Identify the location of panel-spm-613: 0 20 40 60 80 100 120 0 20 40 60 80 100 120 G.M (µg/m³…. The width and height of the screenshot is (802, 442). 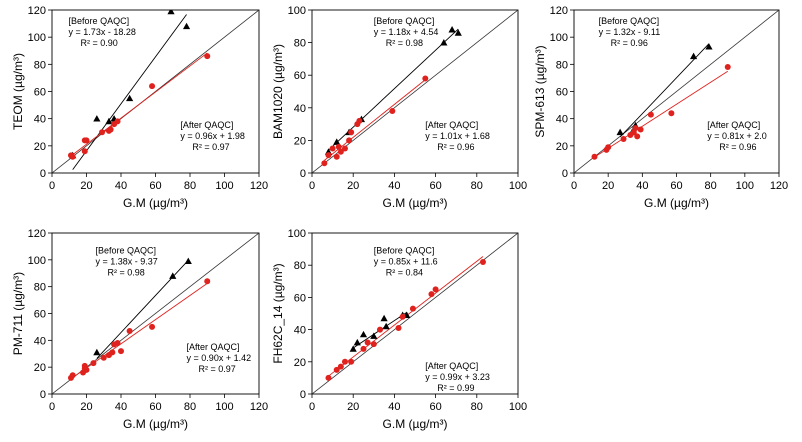
(660, 107).